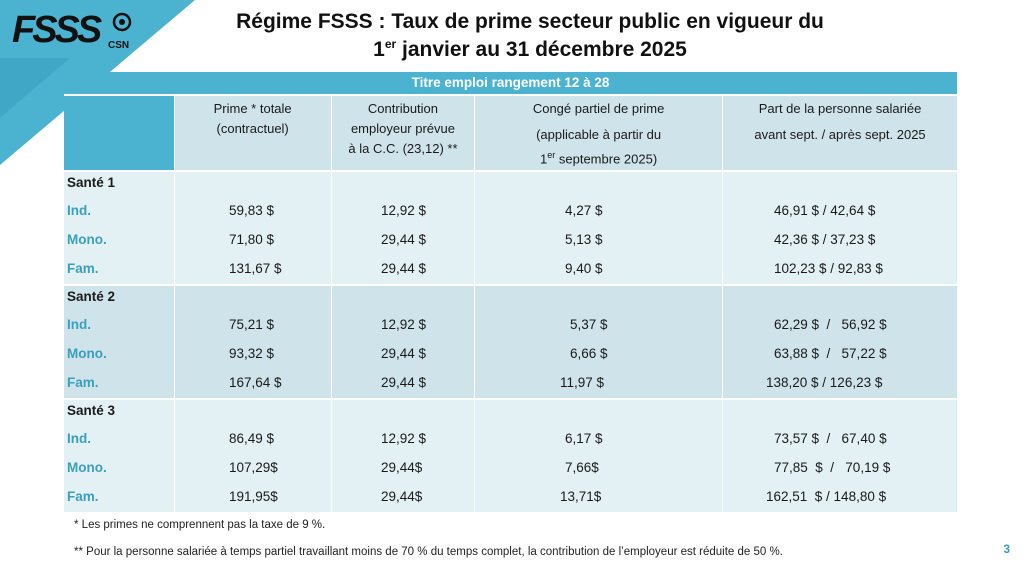 This screenshot has height=570, width=1024. Describe the element at coordinates (551, 155) in the screenshot. I see `header-conge-line-3-sup: er` at that location.